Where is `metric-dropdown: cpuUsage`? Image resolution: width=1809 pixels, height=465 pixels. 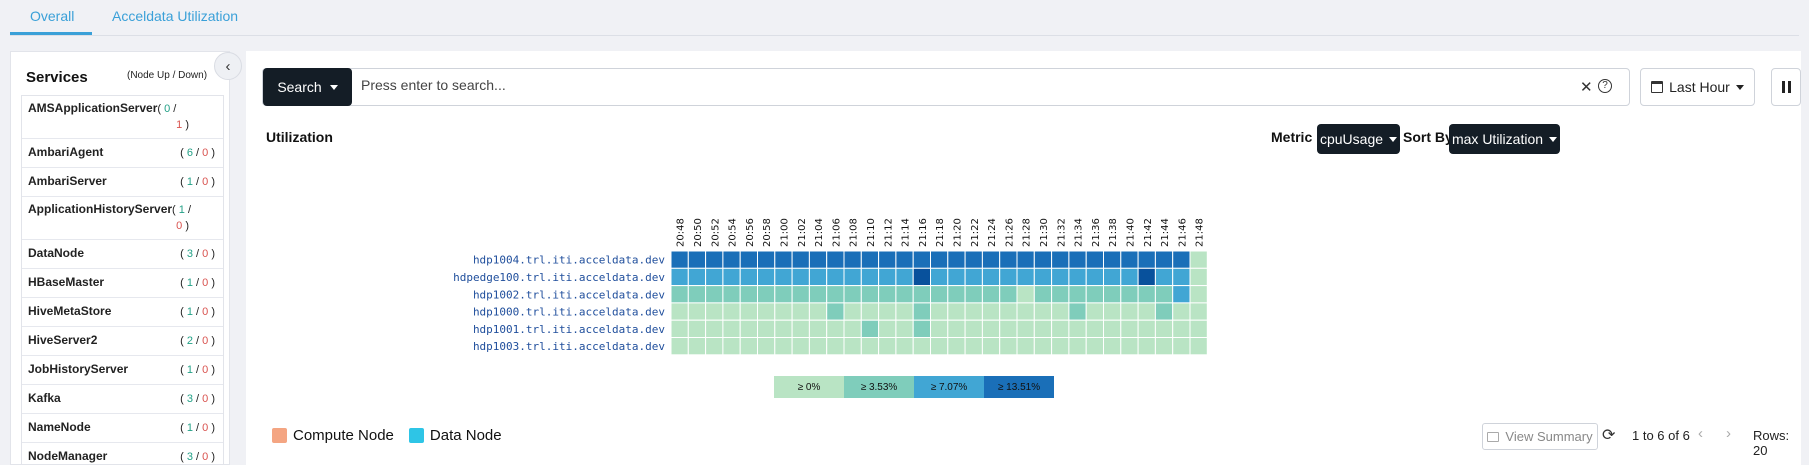 metric-dropdown: cpuUsage is located at coordinates (1358, 139).